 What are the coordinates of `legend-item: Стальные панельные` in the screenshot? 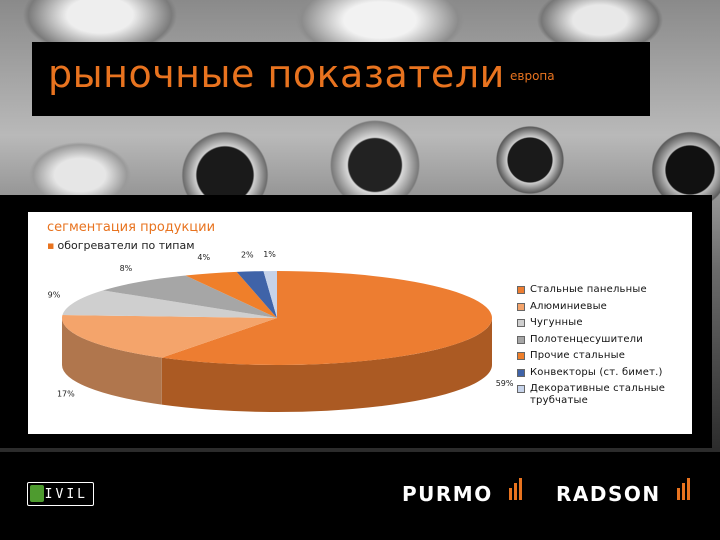 It's located at (602, 290).